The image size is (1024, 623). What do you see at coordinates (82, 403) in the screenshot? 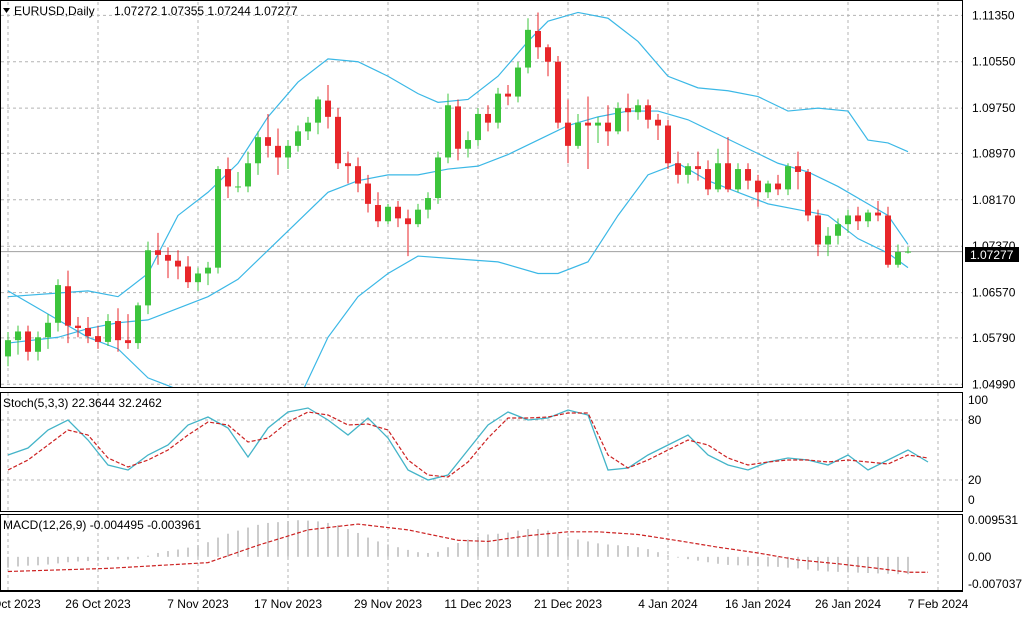
I see `stochastic-title: Stoch(5,3,3) 22.3644 32.2462` at bounding box center [82, 403].